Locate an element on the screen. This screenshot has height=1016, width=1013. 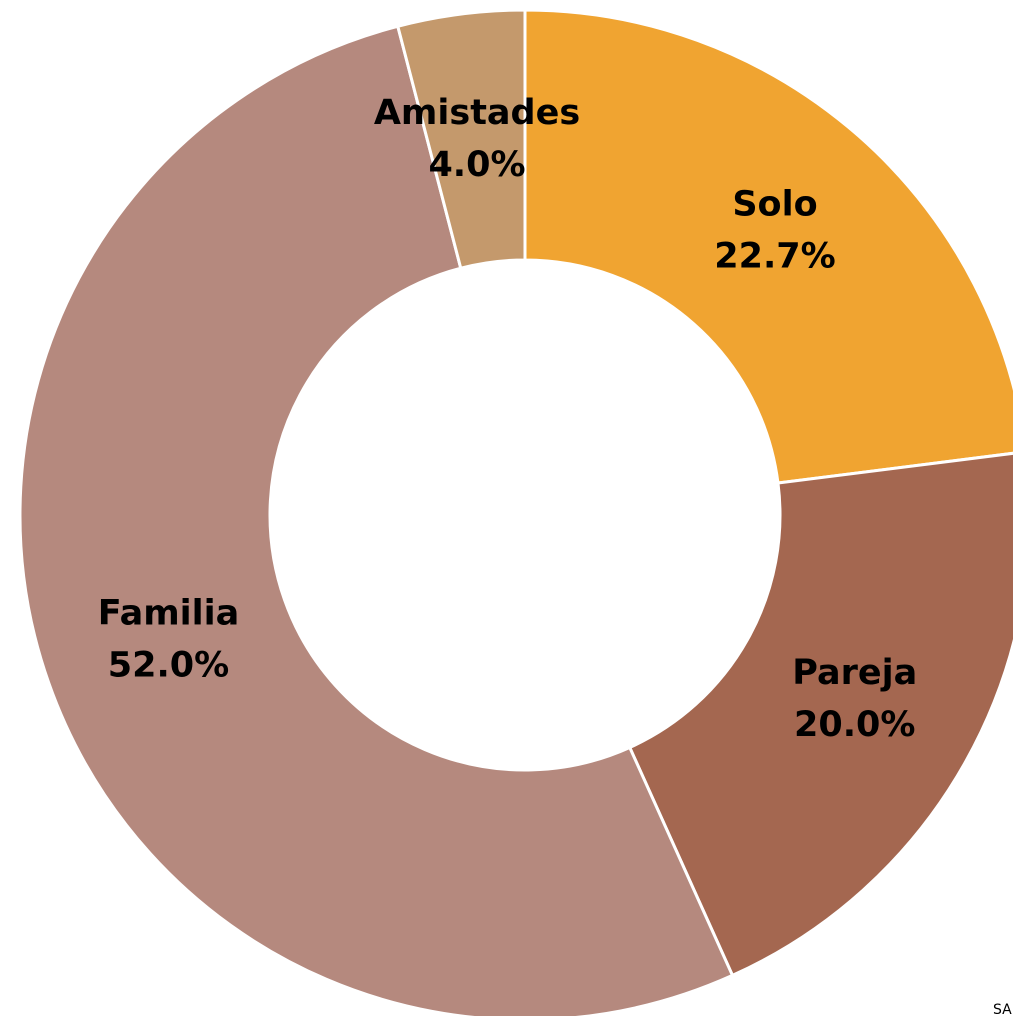
donut-slice is located at coordinates (461, 139).